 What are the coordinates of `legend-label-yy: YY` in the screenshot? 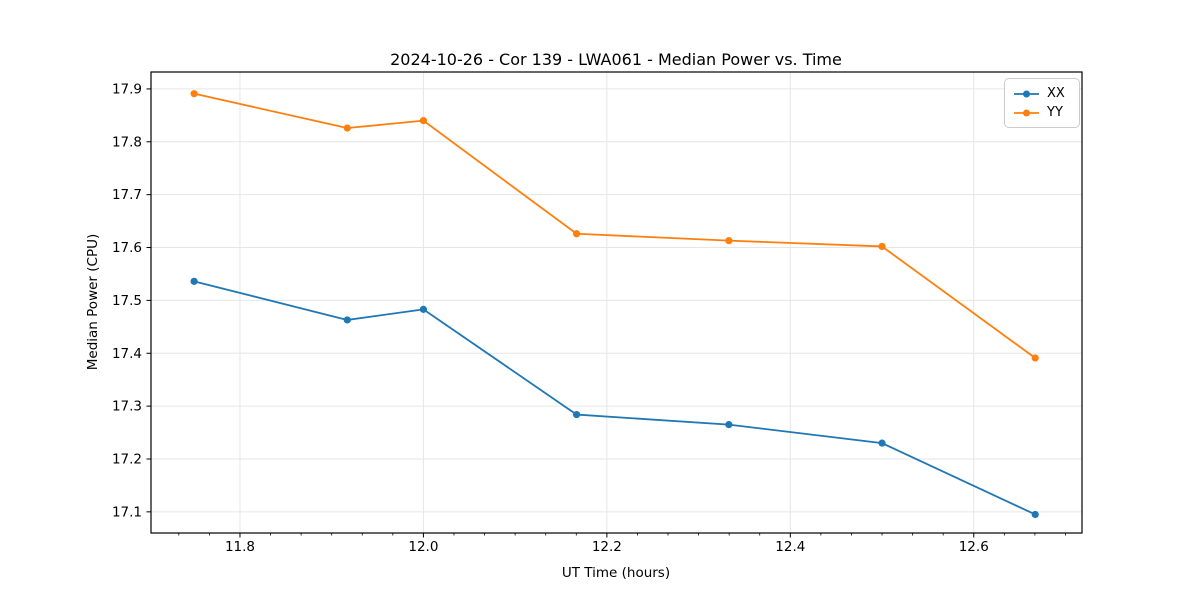 It's located at (1055, 112).